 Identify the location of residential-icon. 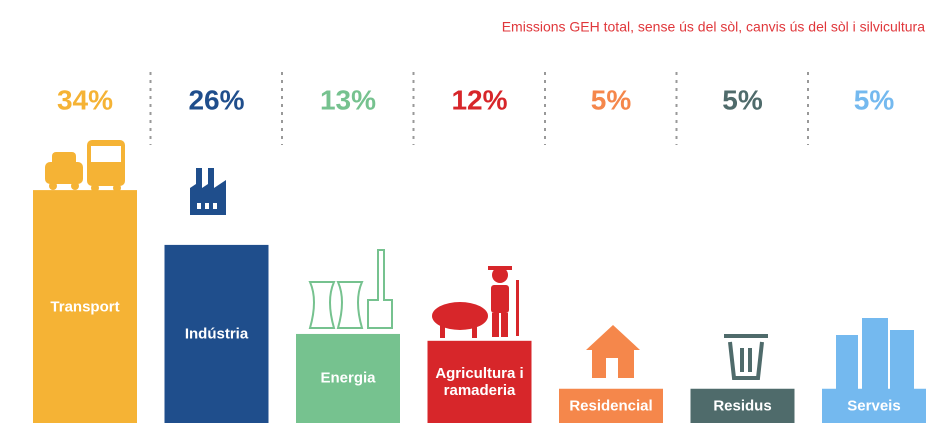
(613, 351).